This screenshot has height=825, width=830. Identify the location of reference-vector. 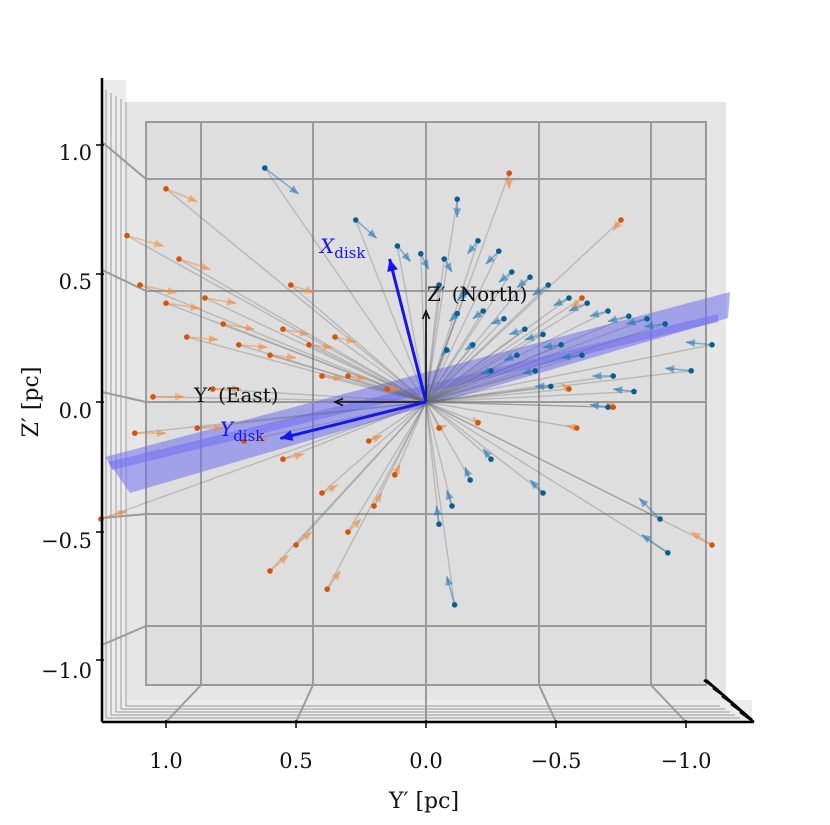
(408, 330).